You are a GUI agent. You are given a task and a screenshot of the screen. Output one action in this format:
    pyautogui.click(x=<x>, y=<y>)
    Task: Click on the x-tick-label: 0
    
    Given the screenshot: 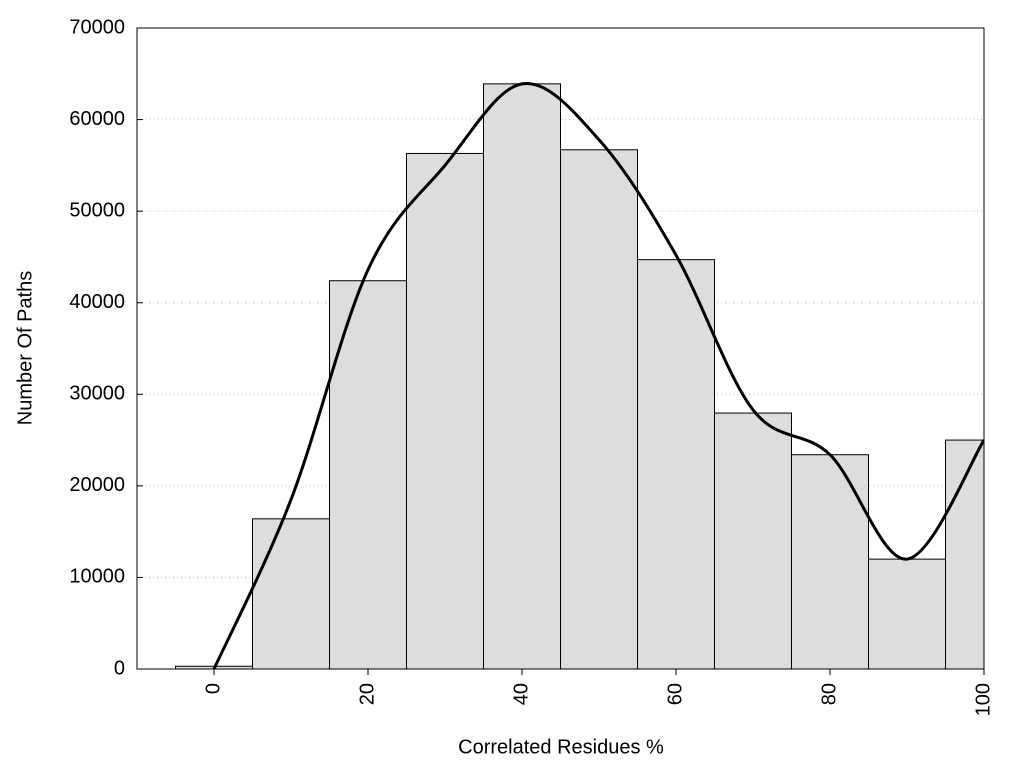 What is the action you would take?
    pyautogui.click(x=213, y=688)
    